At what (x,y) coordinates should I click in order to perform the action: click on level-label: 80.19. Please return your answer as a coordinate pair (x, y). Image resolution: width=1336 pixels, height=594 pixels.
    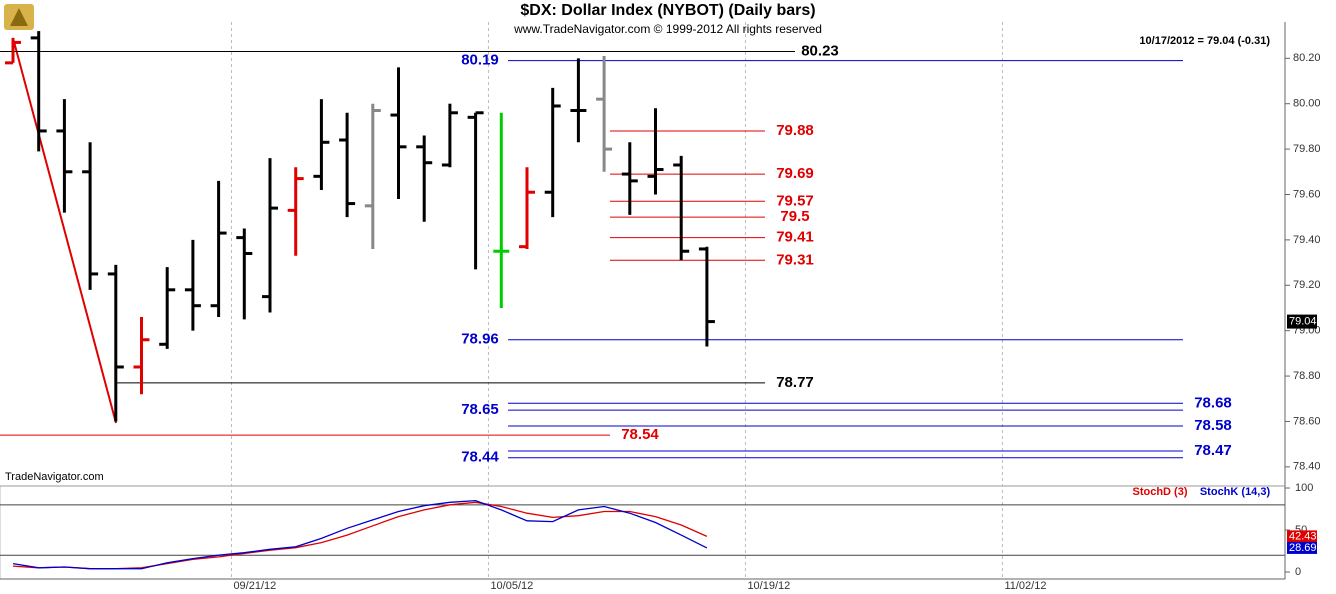
    Looking at the image, I should click on (480, 60).